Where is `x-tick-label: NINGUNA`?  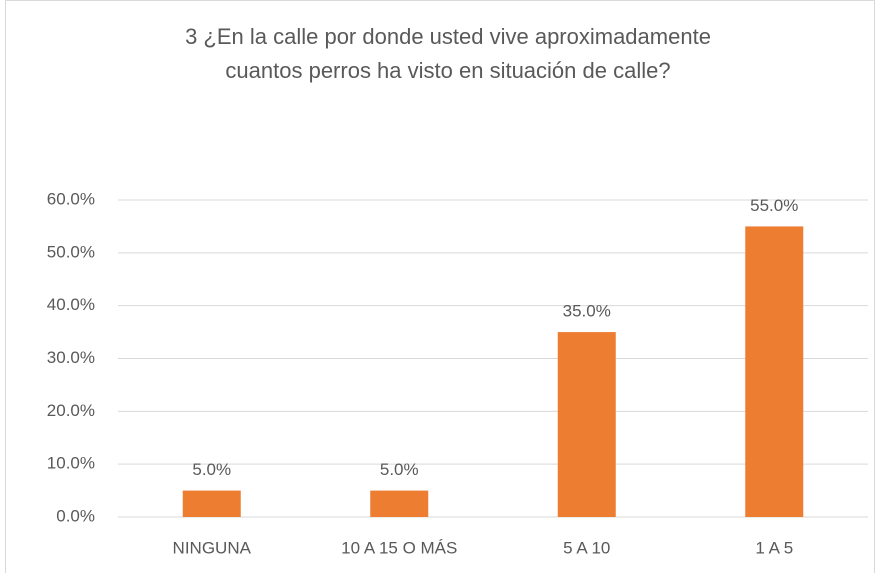 x-tick-label: NINGUNA is located at coordinates (212, 547).